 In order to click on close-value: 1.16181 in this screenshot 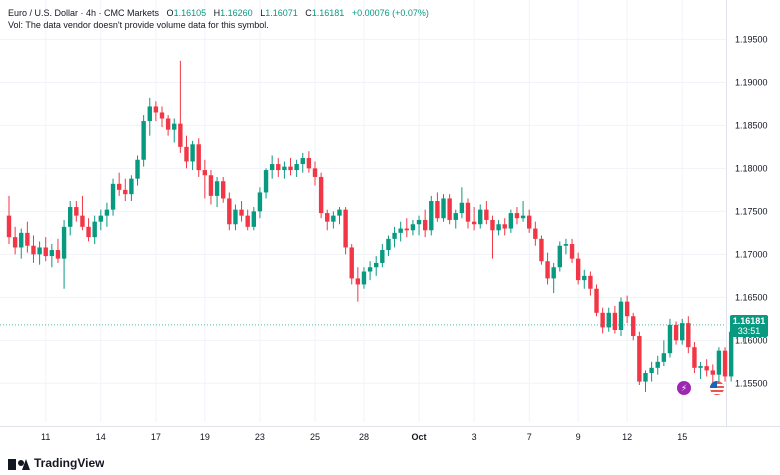, I will do `click(328, 13)`.